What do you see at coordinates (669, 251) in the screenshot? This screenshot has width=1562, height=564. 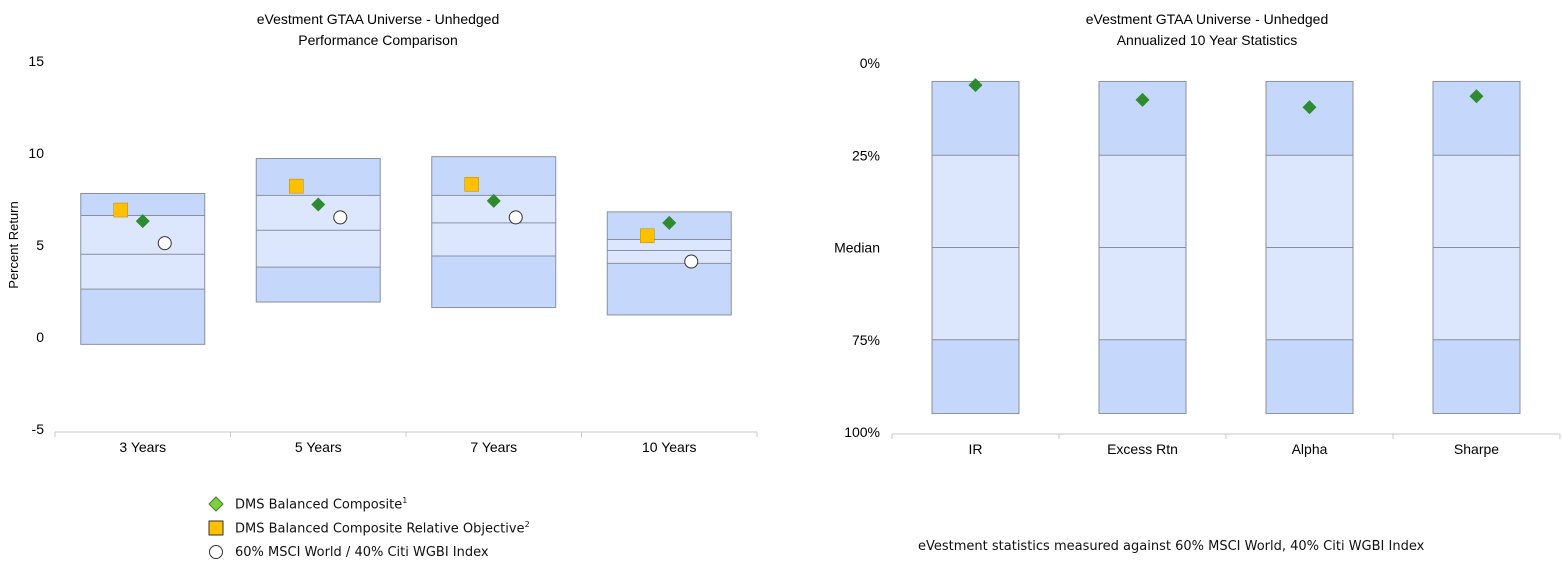 I see `band-interquartile` at bounding box center [669, 251].